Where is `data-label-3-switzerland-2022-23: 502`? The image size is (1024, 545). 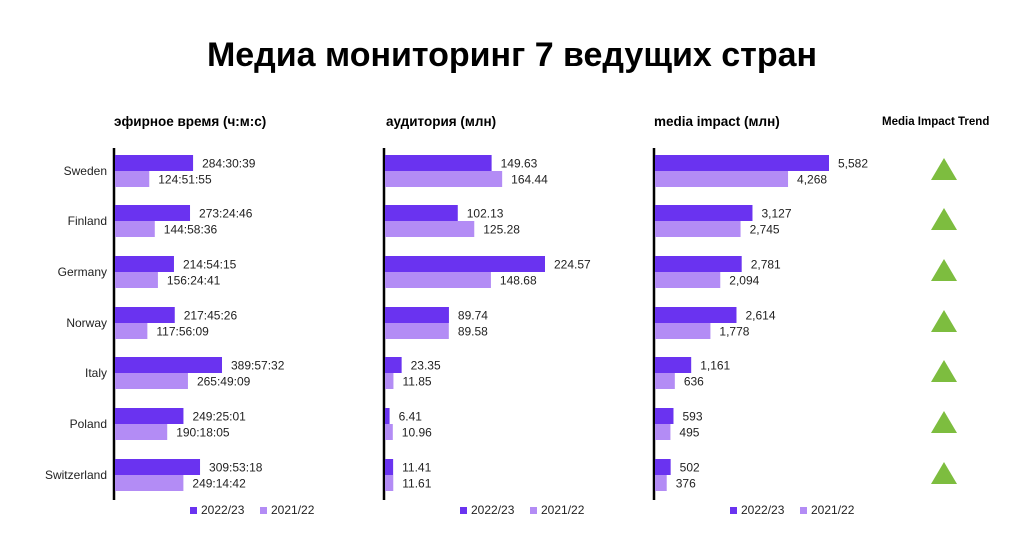
data-label-3-switzerland-2022-23: 502 is located at coordinates (690, 468).